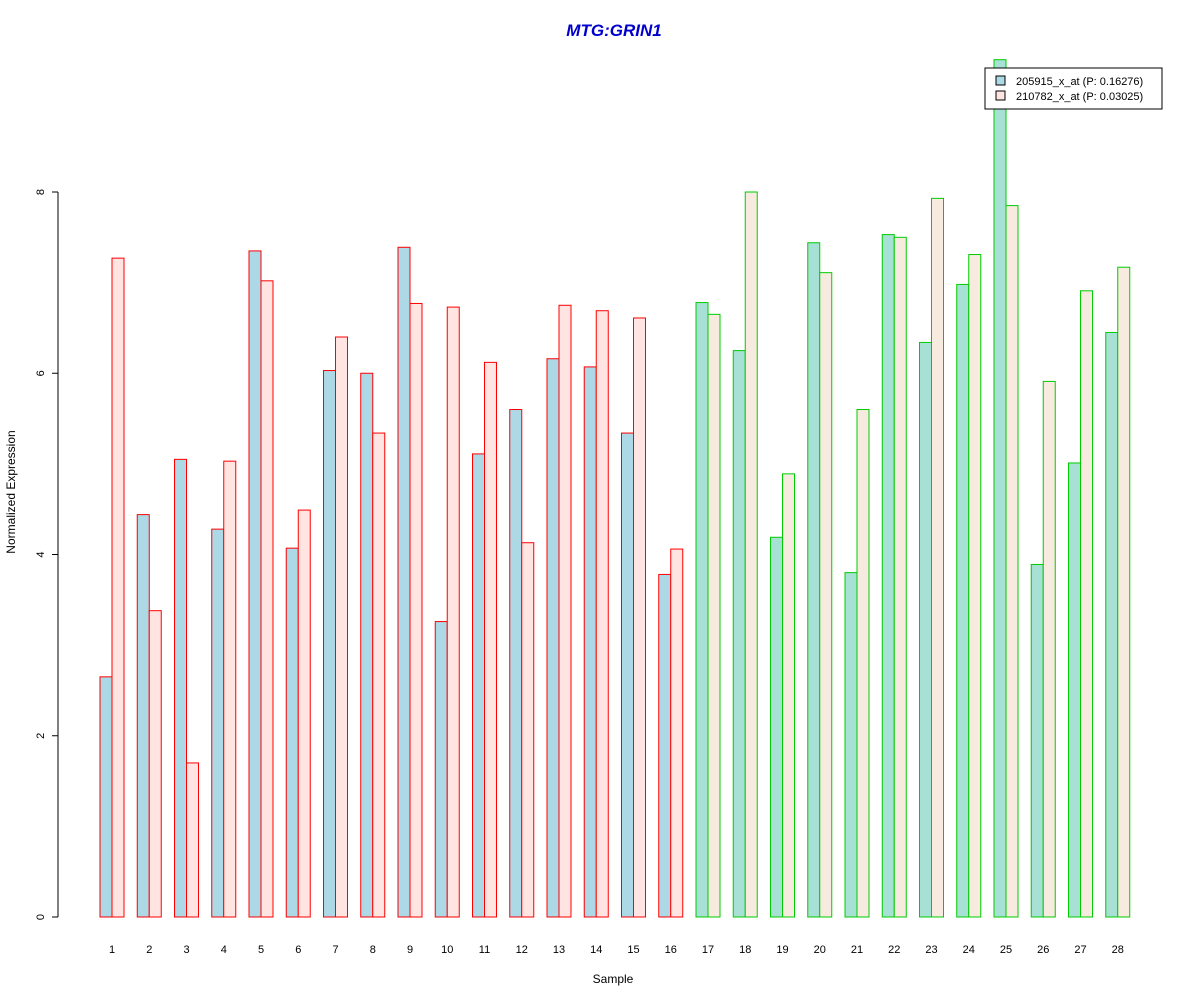  Describe the element at coordinates (298, 950) in the screenshot. I see `x-tick-label: 6` at that location.